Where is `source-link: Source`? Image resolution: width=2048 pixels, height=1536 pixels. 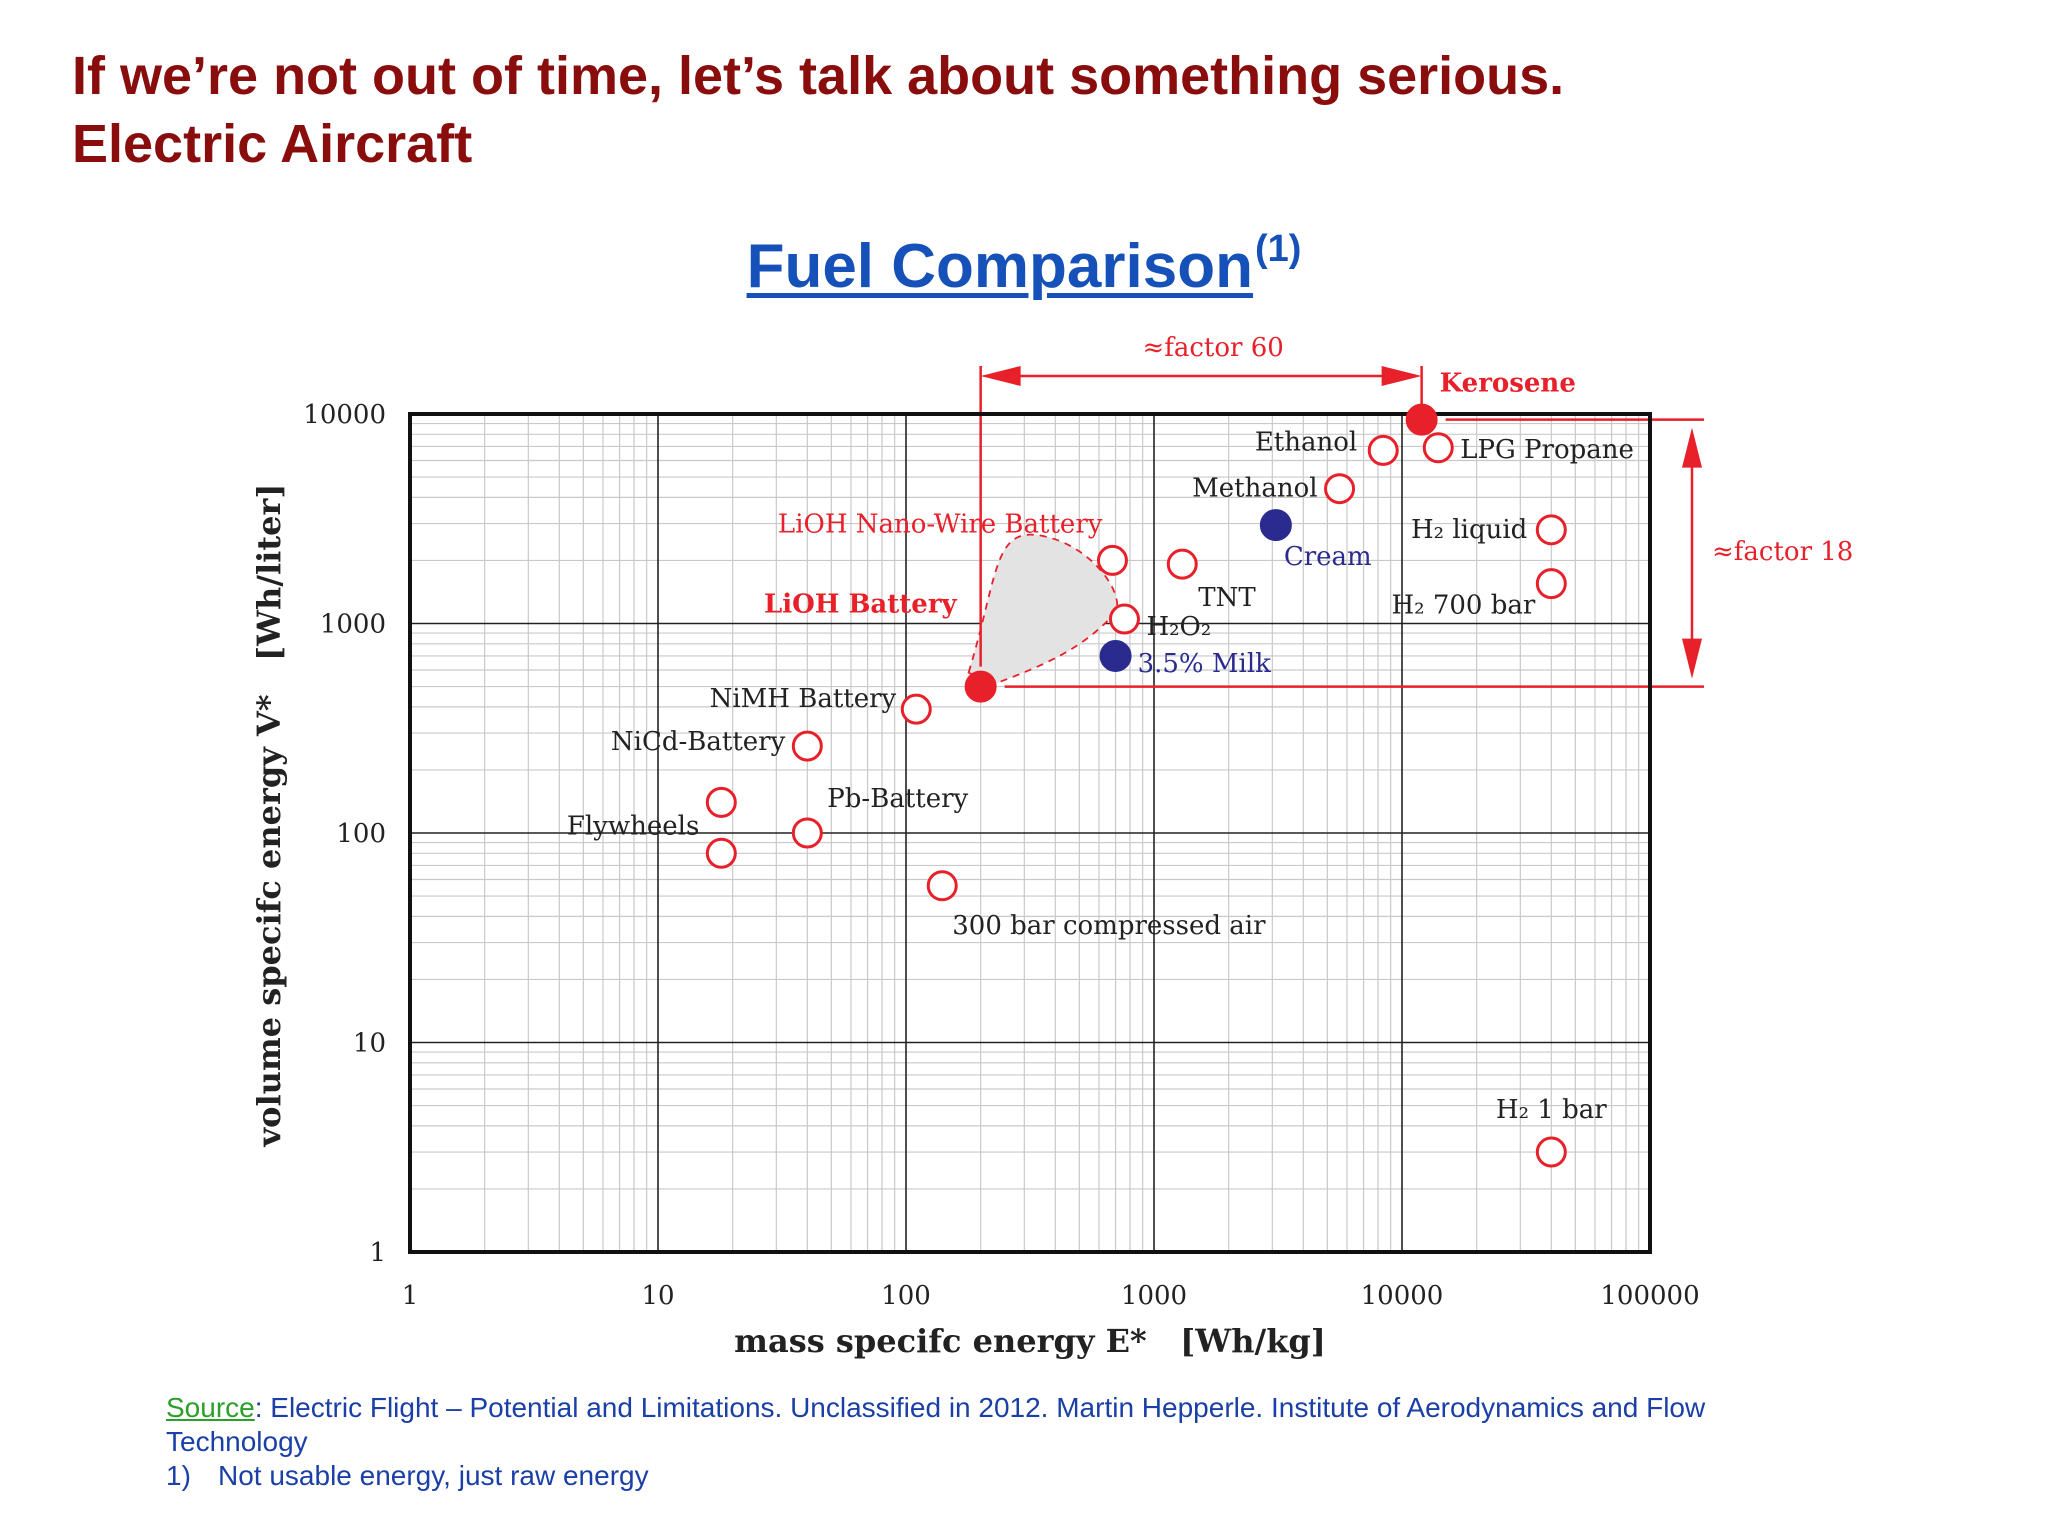
source-link: Source is located at coordinates (210, 1407).